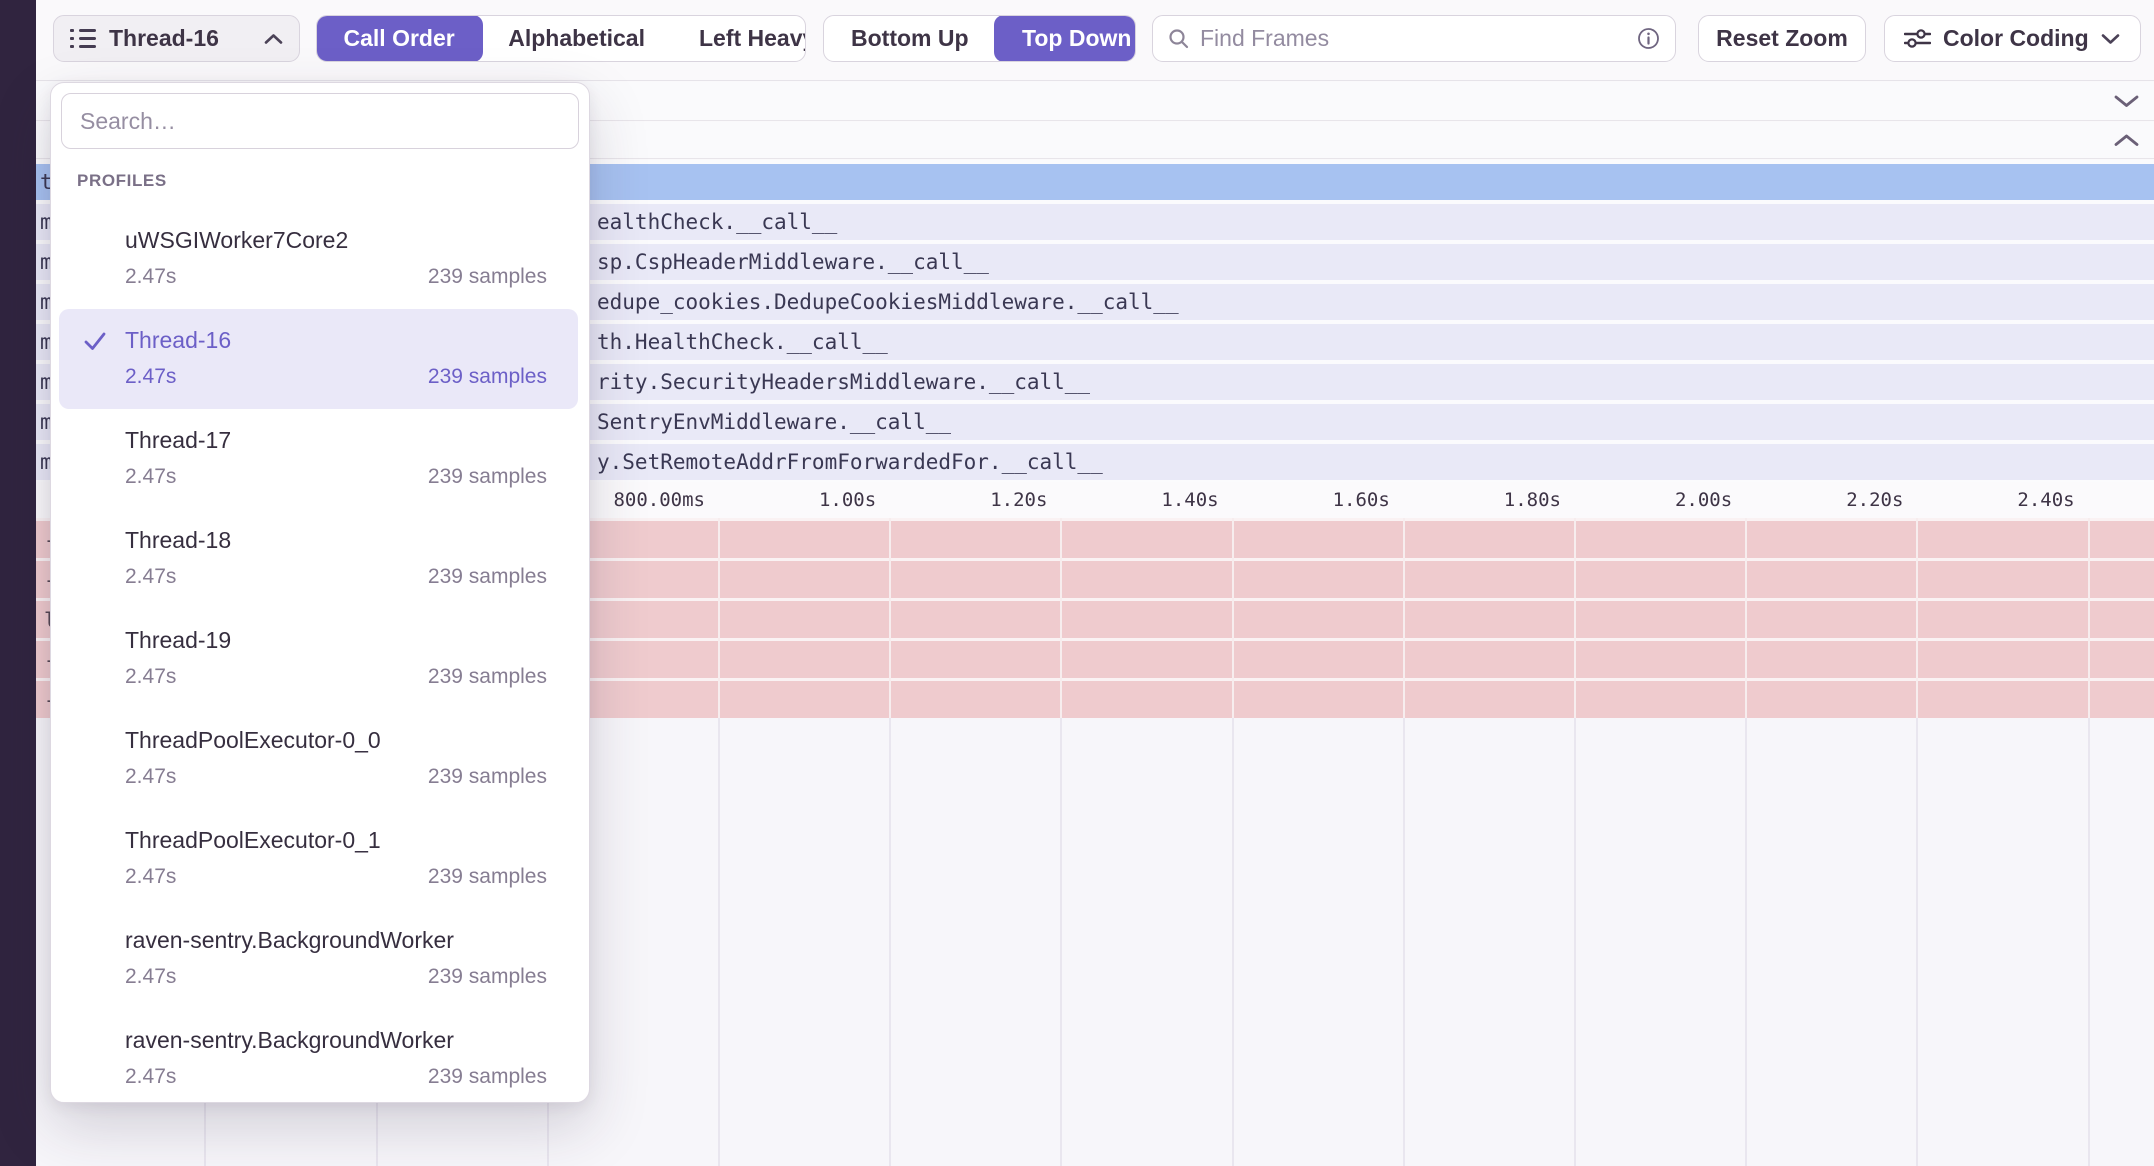 The height and width of the screenshot is (1166, 2154). What do you see at coordinates (2046, 500) in the screenshot?
I see `axis-tick-label: 2.40s` at bounding box center [2046, 500].